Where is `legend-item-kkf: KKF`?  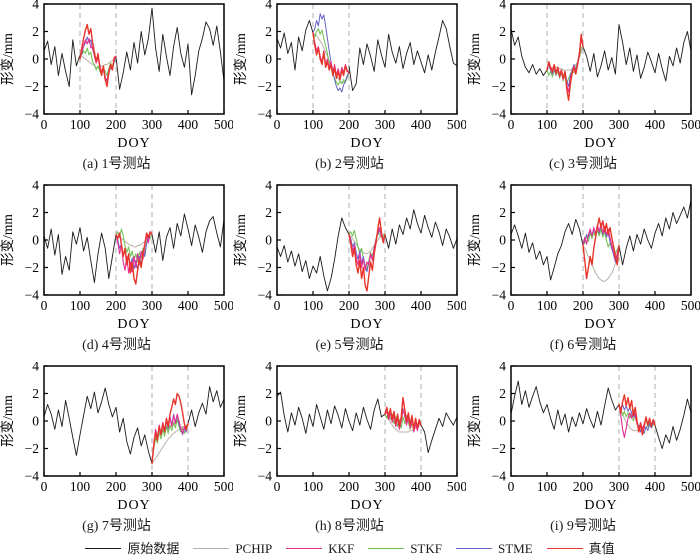 legend-item-kkf: KKF is located at coordinates (320, 548).